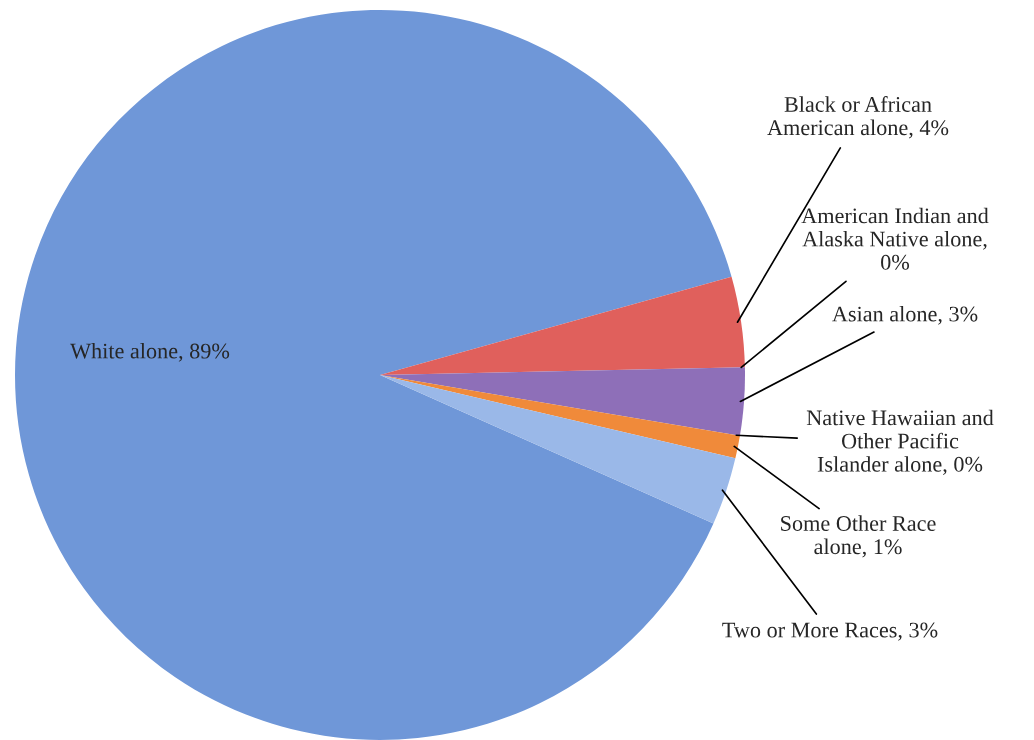  What do you see at coordinates (900, 442) in the screenshot?
I see `legend-label: Native Hawaiian and Other Pacific Islander alone, 0%` at bounding box center [900, 442].